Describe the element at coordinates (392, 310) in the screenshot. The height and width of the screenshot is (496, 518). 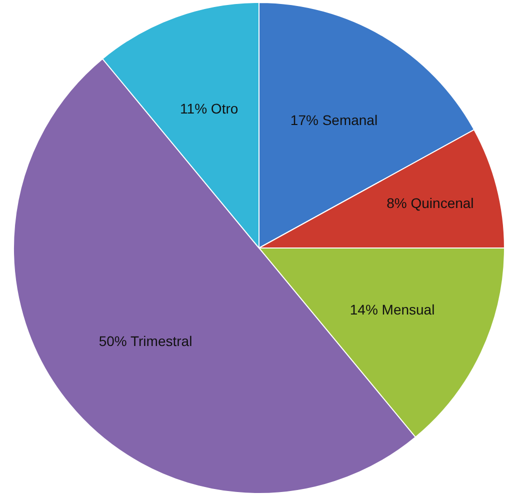
I see `slice-label: 14% Mensual` at that location.